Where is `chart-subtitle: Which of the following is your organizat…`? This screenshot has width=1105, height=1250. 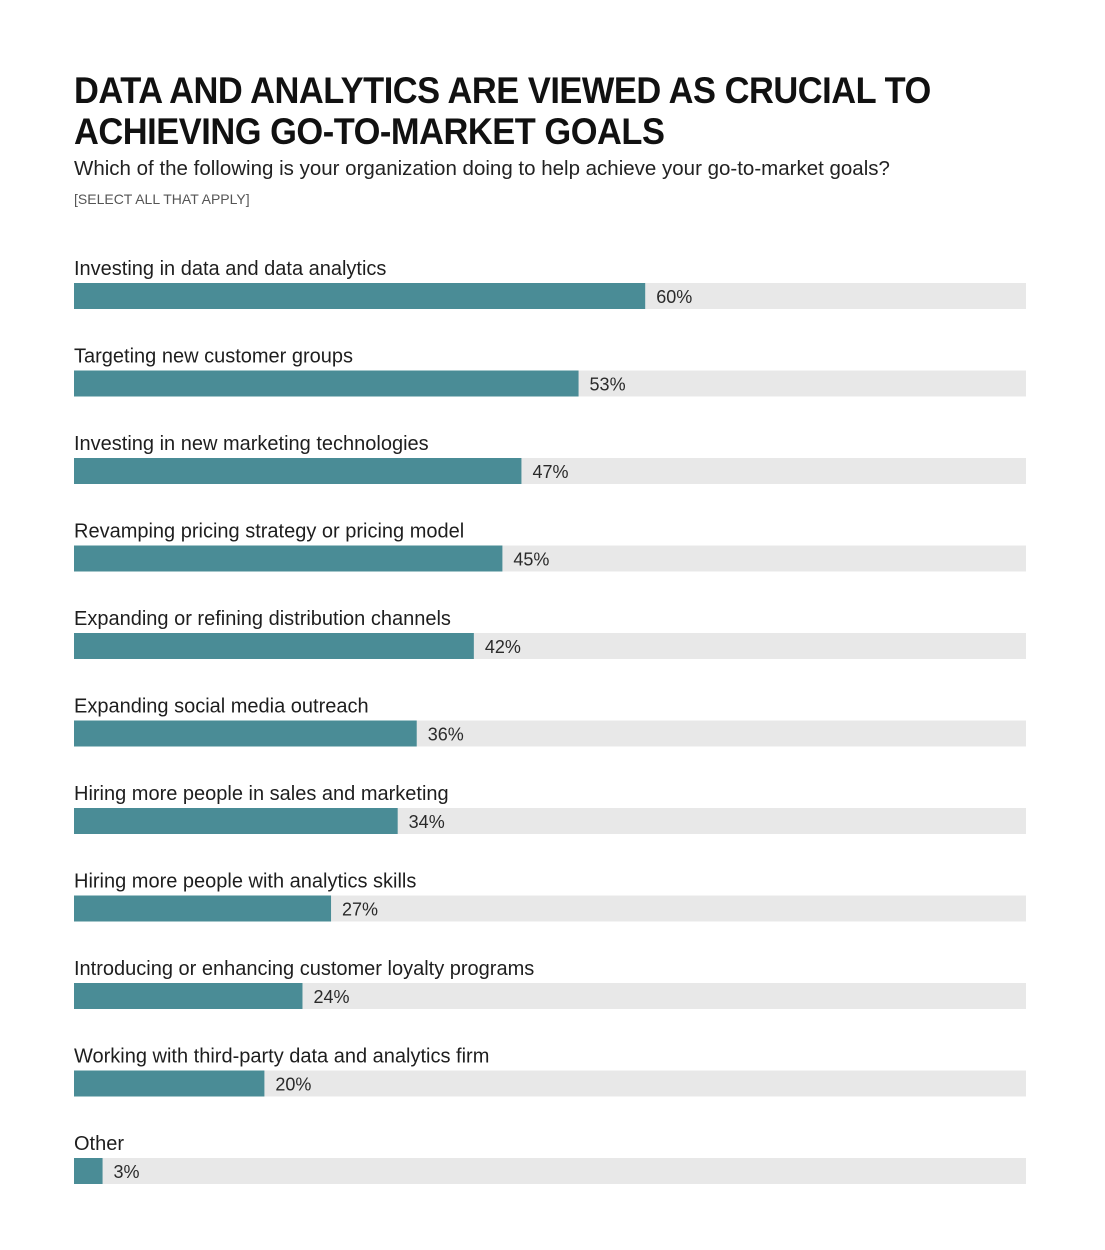
chart-subtitle: Which of the following is your organizat… is located at coordinates (482, 168).